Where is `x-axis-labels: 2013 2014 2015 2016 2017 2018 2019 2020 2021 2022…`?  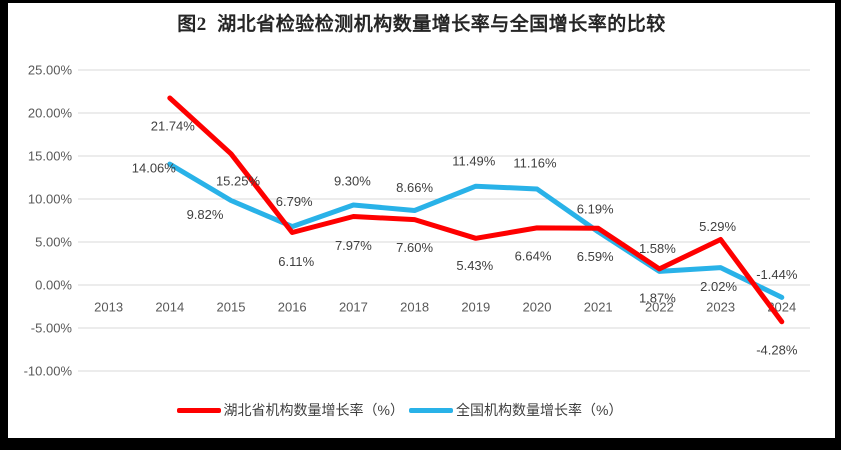 x-axis-labels: 2013 2014 2015 2016 2017 2018 2019 2020 2021 2022… is located at coordinates (445, 307).